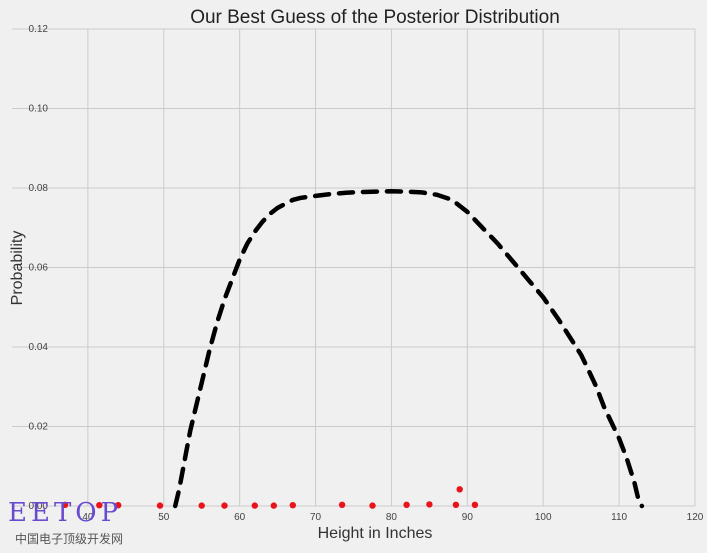 Image resolution: width=707 pixels, height=553 pixels. I want to click on x-axis-ticks: 40 50 60 70 80 90 100 110 120, so click(392, 517).